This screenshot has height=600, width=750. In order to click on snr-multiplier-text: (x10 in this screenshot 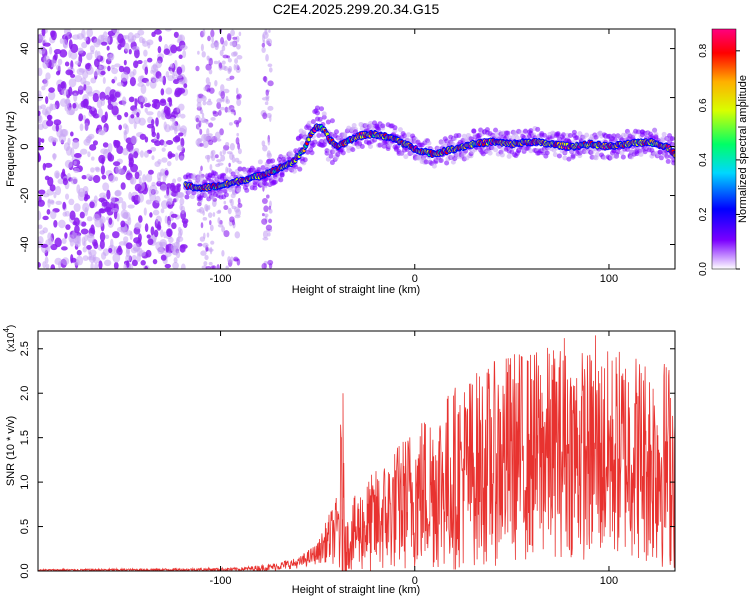, I will do `click(11, 342)`.